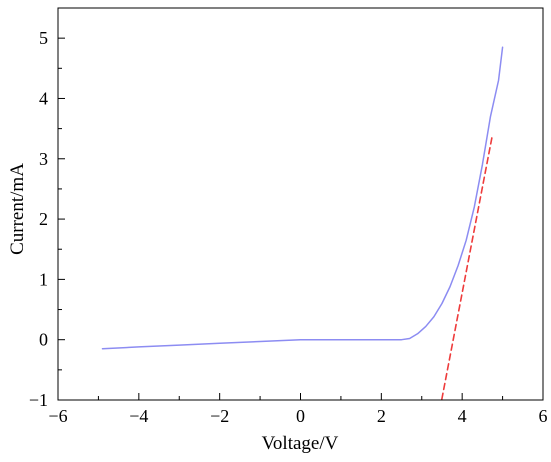 The width and height of the screenshot is (551, 462). What do you see at coordinates (43, 279) in the screenshot?
I see `y-tick-label: 1` at bounding box center [43, 279].